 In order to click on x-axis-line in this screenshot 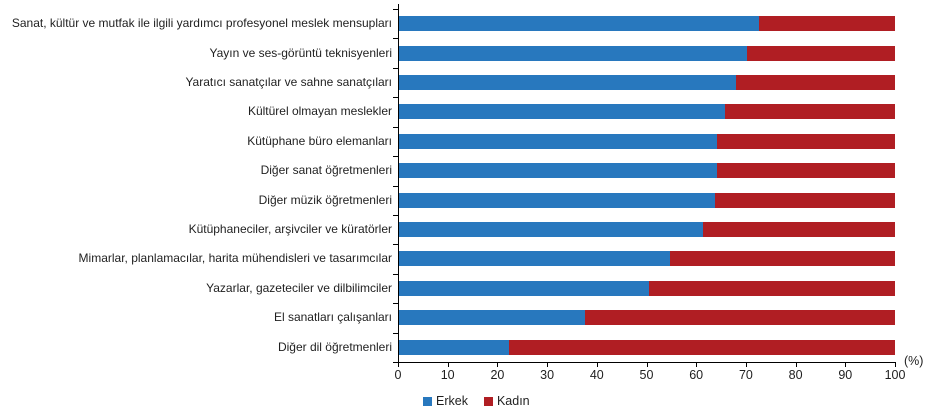, I will do `click(647, 362)`.